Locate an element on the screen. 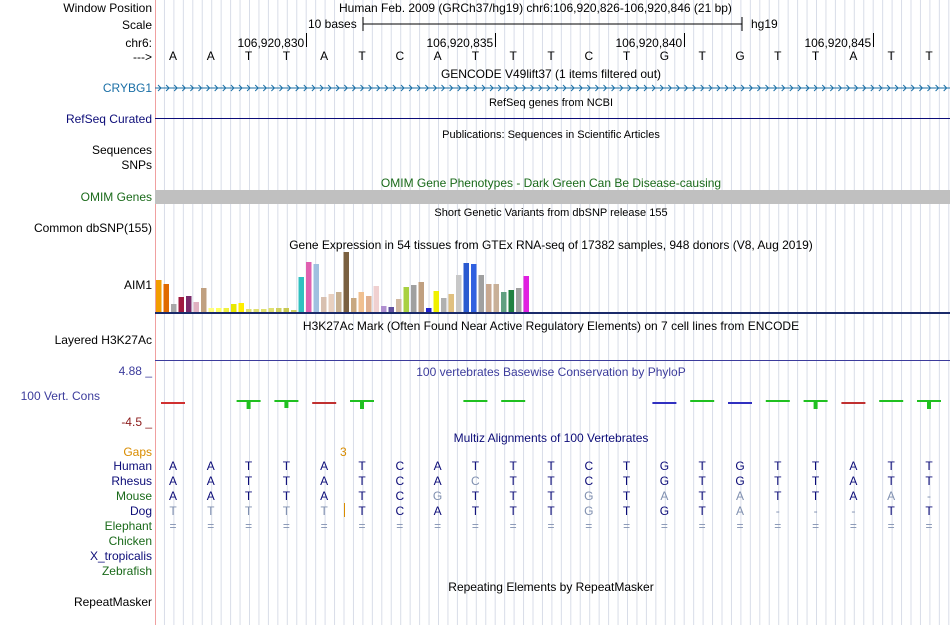 Image resolution: width=950 pixels, height=625 pixels. gencode-gene-label: CRYBG1 is located at coordinates (127, 88).